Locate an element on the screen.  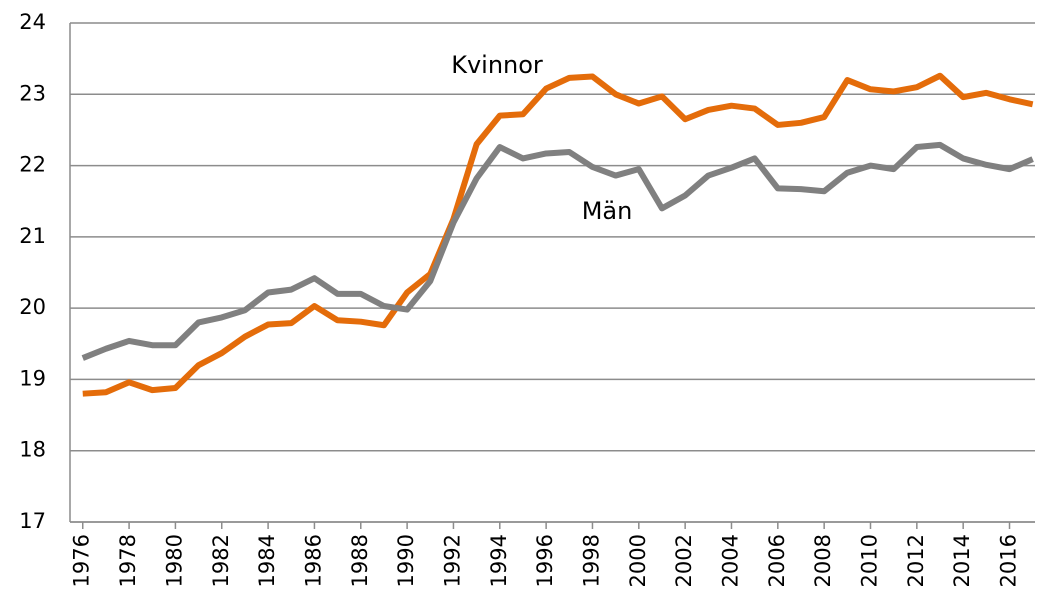
y-tick-label: 23 is located at coordinates (32, 93).